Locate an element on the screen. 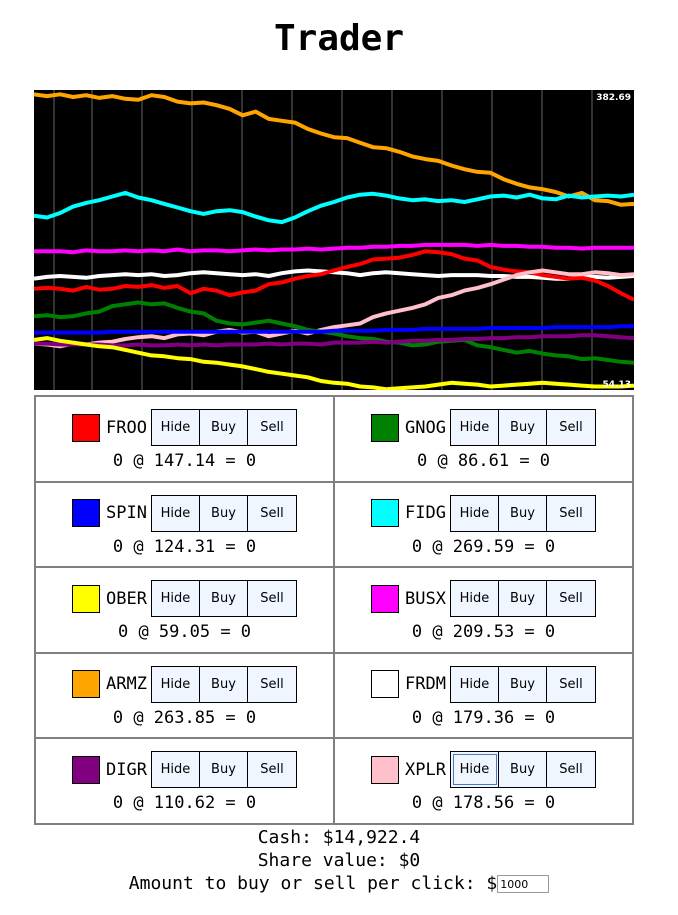 The height and width of the screenshot is (915, 678). holding-line: 0 @ 59.05 = 0 is located at coordinates (184, 632).